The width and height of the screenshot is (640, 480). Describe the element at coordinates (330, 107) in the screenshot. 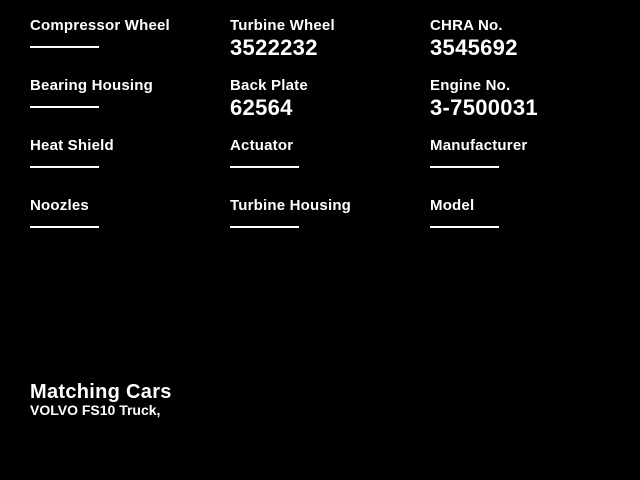

I see `field-cell: Back Plate 62564` at that location.